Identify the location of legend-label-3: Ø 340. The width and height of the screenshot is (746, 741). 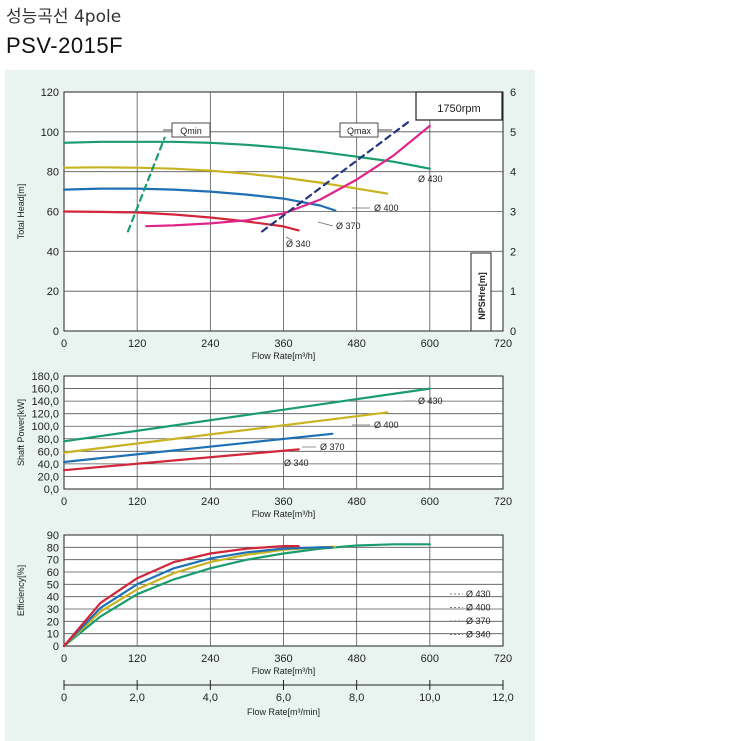
(478, 635).